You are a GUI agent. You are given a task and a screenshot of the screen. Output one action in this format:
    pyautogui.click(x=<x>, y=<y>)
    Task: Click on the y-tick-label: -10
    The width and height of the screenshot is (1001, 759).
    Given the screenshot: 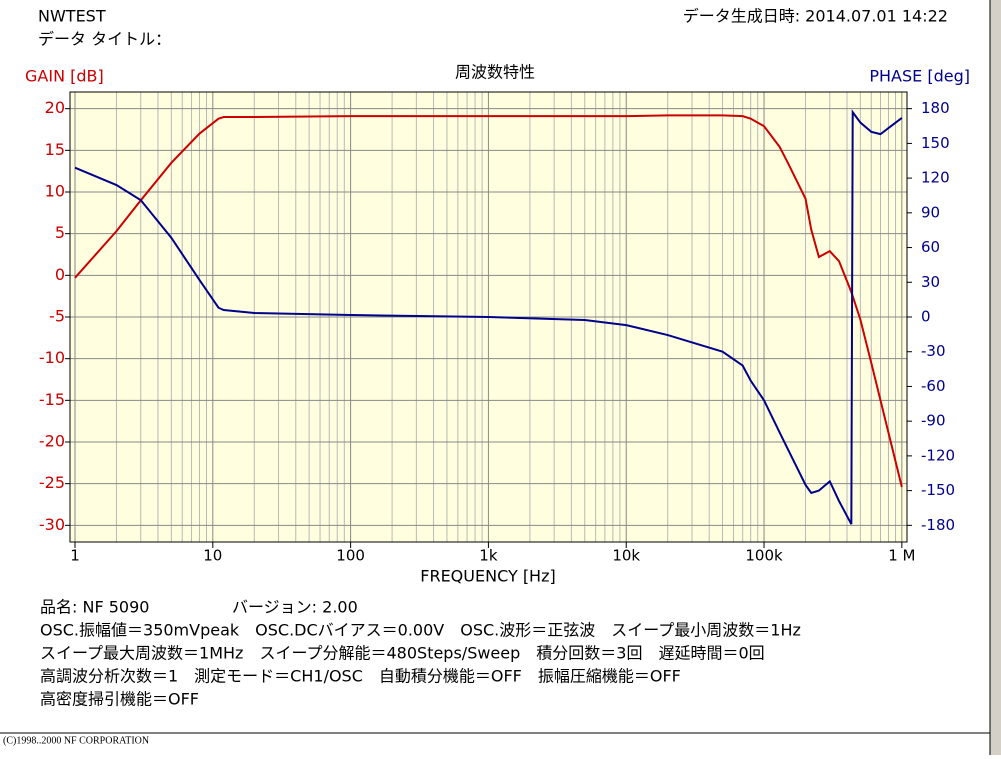 What is the action you would take?
    pyautogui.click(x=52, y=357)
    